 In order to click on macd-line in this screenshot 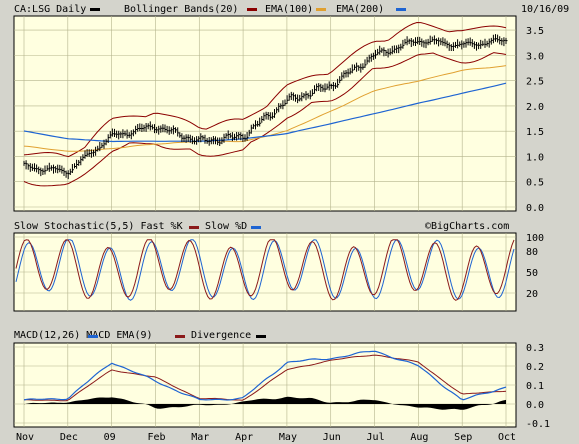, I will do `click(265, 375)`.